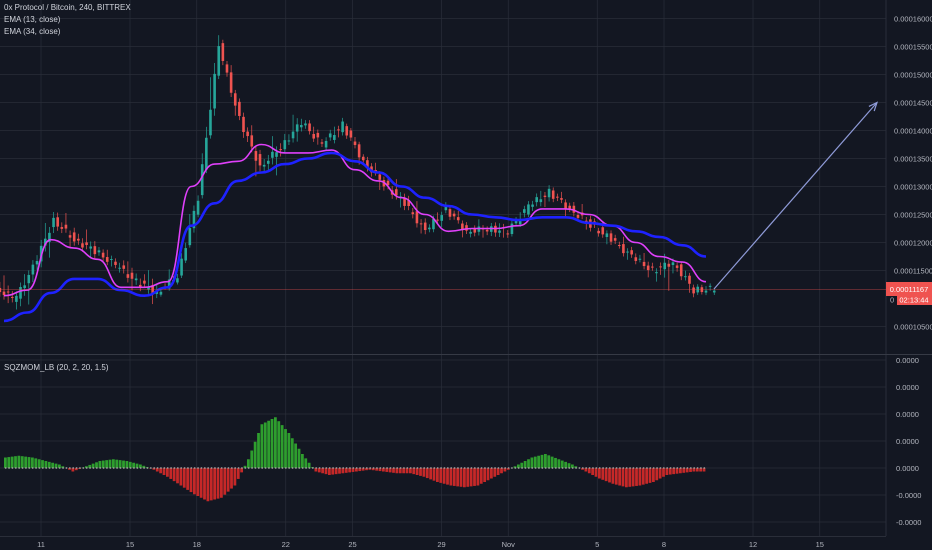 The image size is (932, 550). I want to click on time-axis: 11 15 18 22 25 29 Nov 5 8 12 15, so click(430, 544).